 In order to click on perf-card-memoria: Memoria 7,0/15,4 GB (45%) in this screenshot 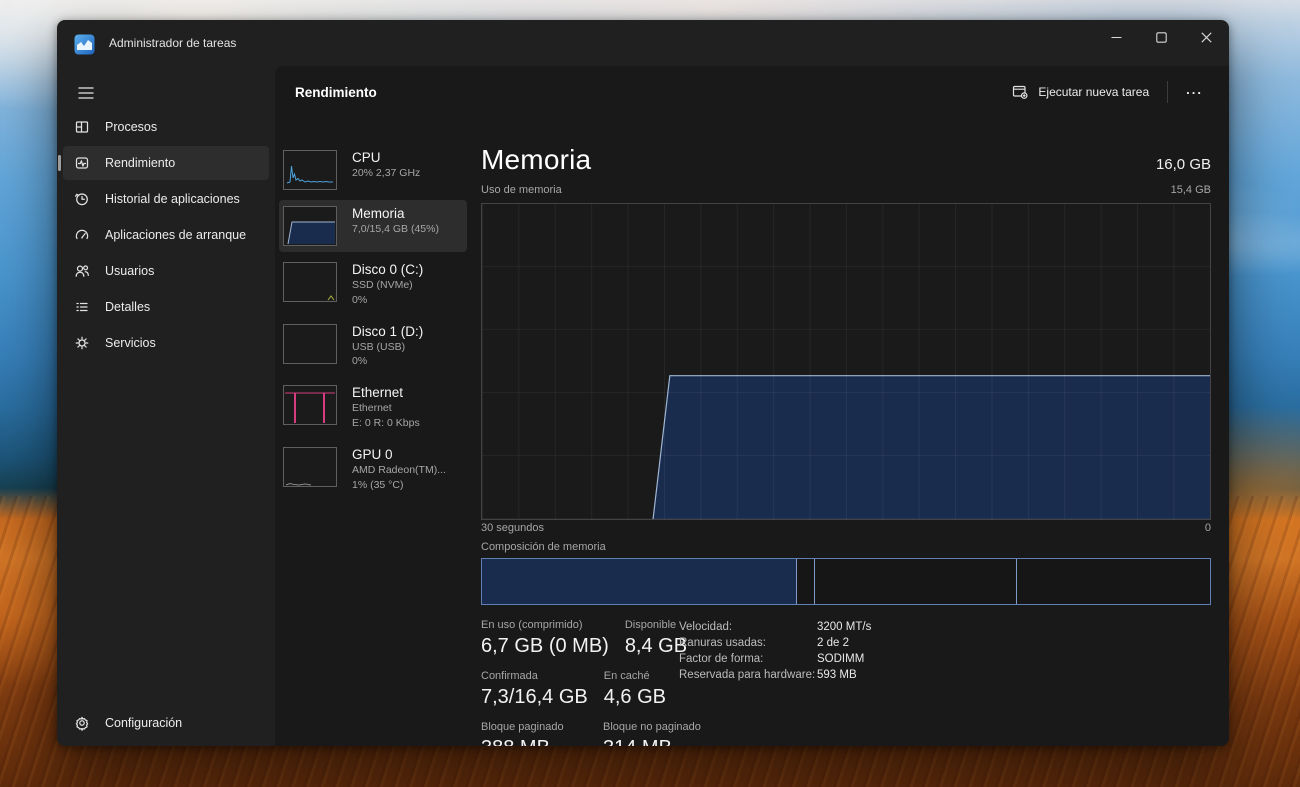, I will do `click(373, 226)`.